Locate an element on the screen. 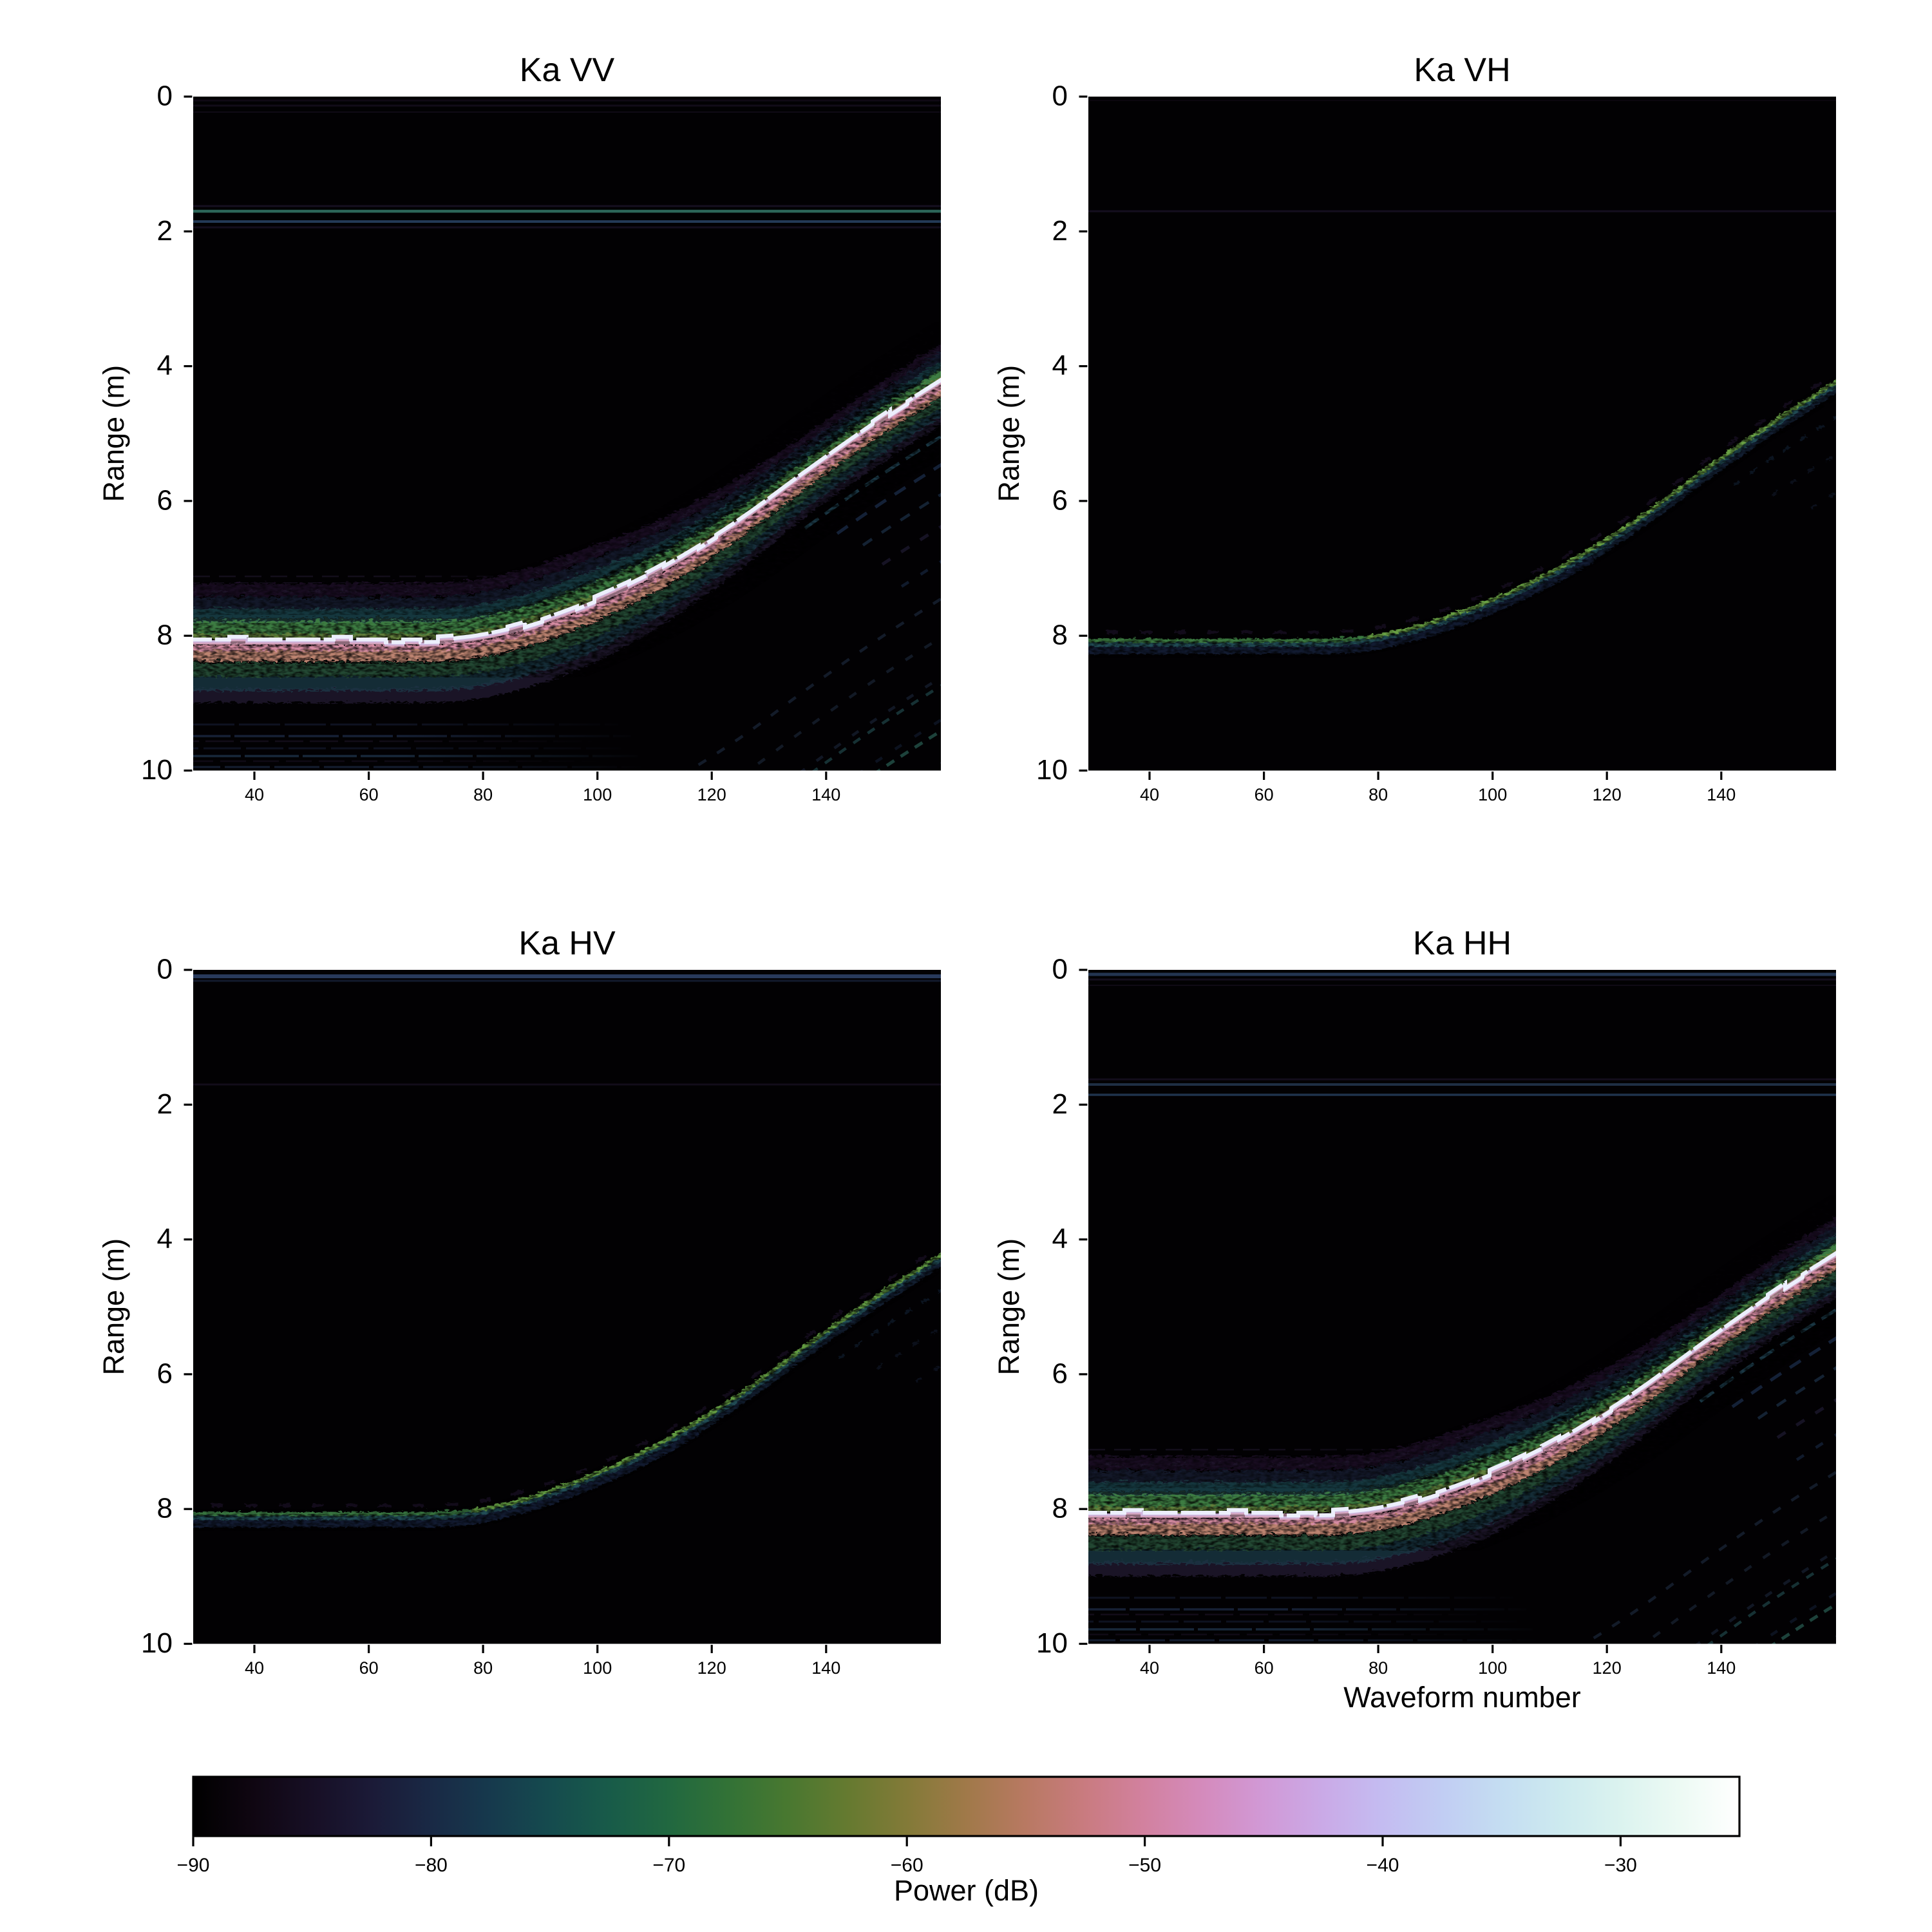 The height and width of the screenshot is (1932, 1932). svg-text: Ka VH is located at coordinates (1462, 70).